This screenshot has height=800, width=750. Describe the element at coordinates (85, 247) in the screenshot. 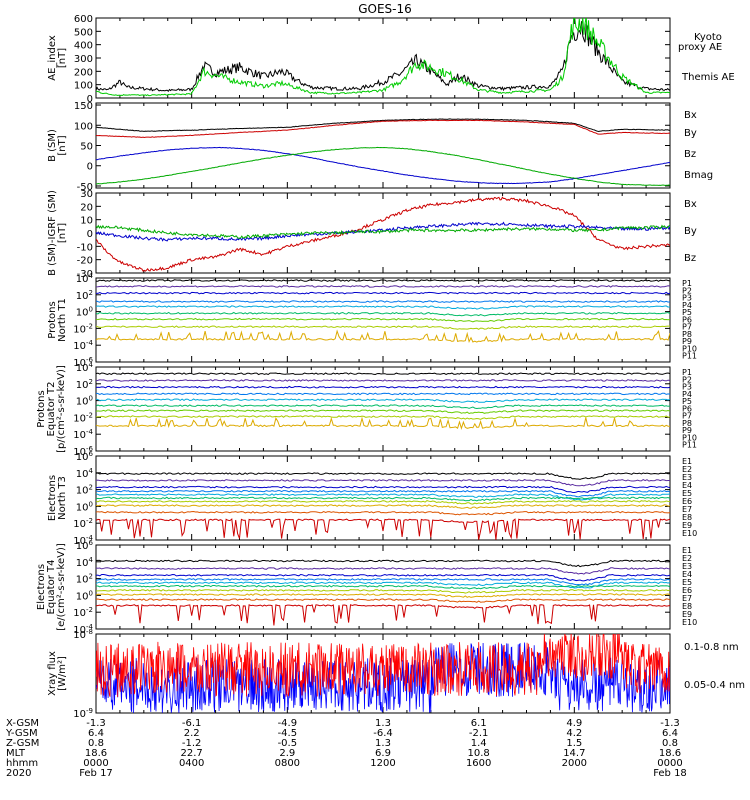

I see `ytick-label-db-4: -10` at that location.